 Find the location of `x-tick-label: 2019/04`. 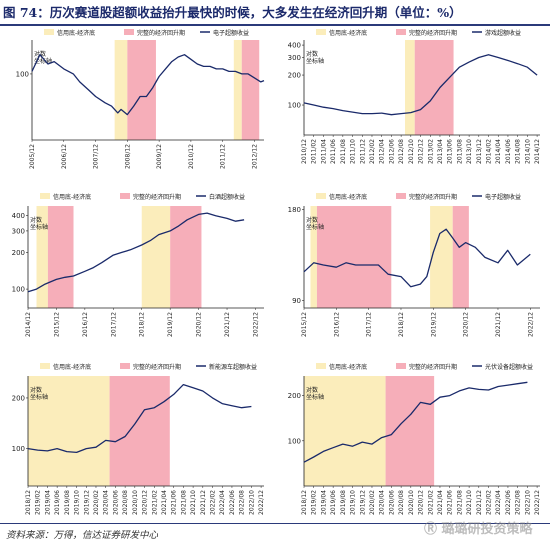

x-tick-label: 2019/04 is located at coordinates (323, 502).